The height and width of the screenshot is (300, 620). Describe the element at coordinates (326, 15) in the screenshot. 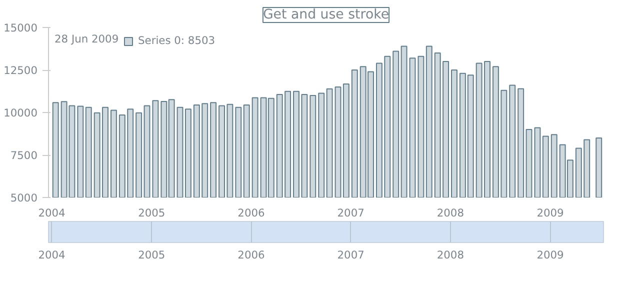

I see `chart-title: Get and use stroke` at that location.